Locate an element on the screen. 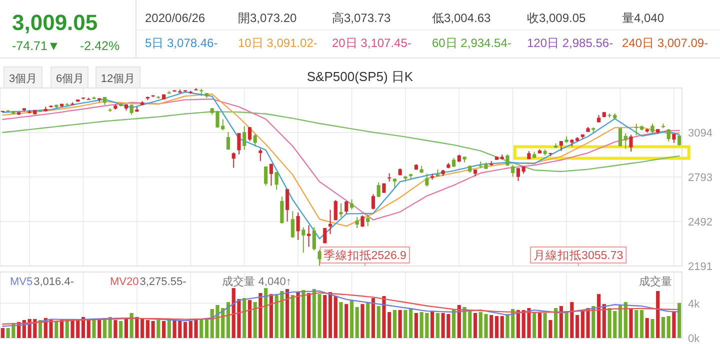 The image size is (720, 344). y-tick-label: 4k is located at coordinates (694, 304).